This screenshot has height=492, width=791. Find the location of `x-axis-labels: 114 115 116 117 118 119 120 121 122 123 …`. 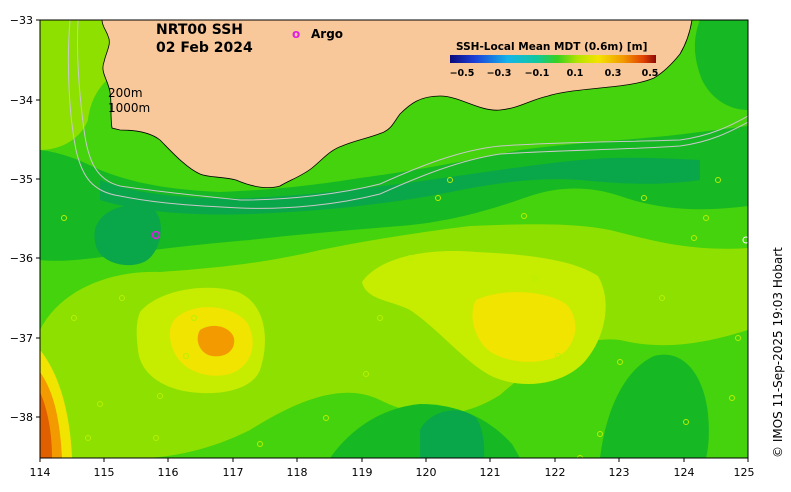

x-axis-labels: 114 115 116 117 118 119 120 121 122 123 … is located at coordinates (392, 472).